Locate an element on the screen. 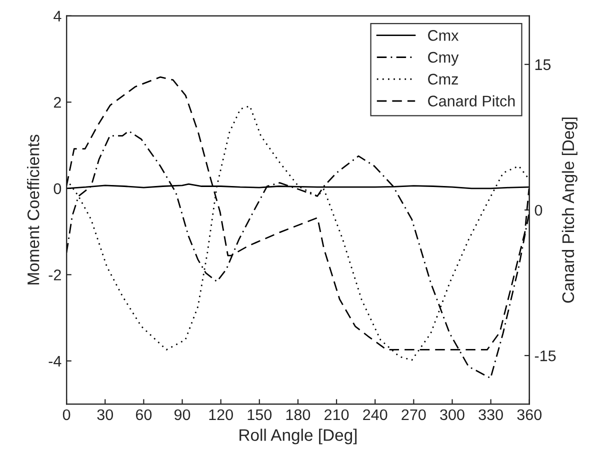 This screenshot has height=454, width=605. y2-tick-label: 0 is located at coordinates (538, 210).